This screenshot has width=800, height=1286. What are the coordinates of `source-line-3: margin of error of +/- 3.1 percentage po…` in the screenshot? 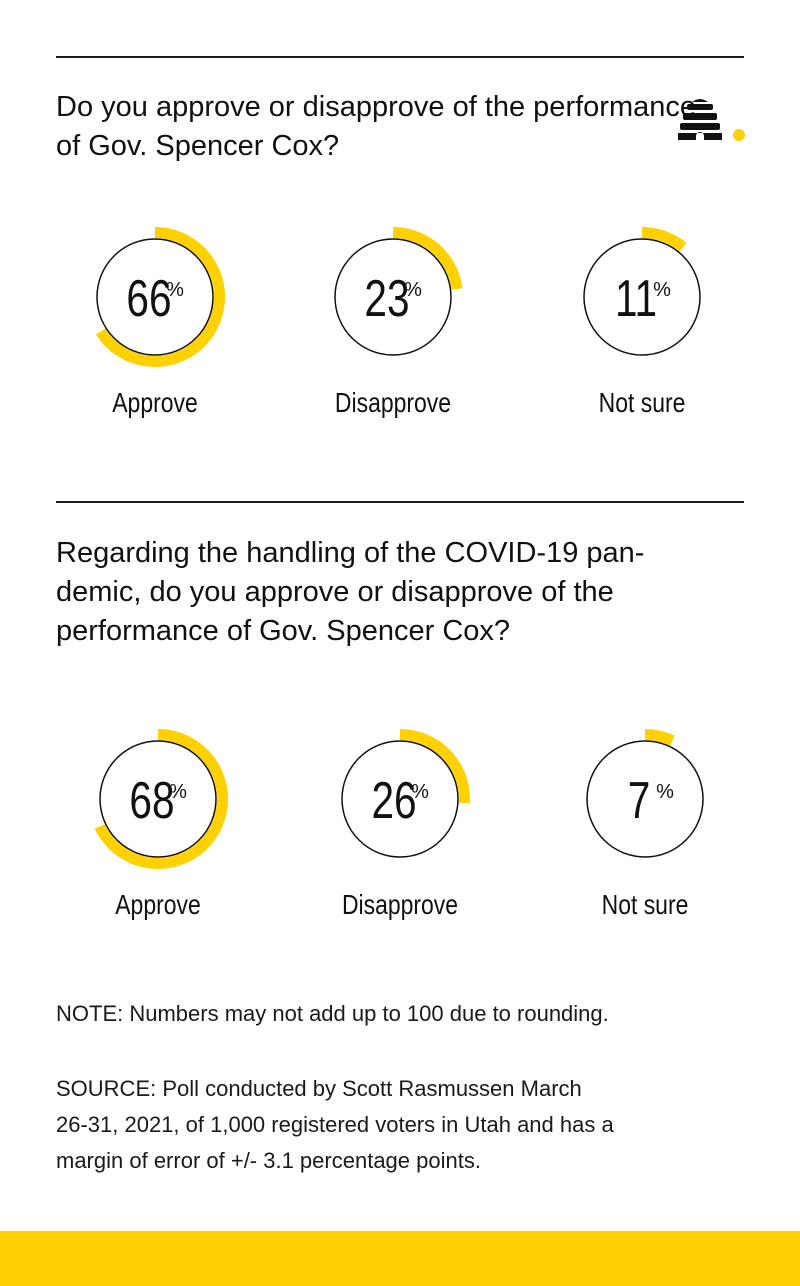 It's located at (268, 1160).